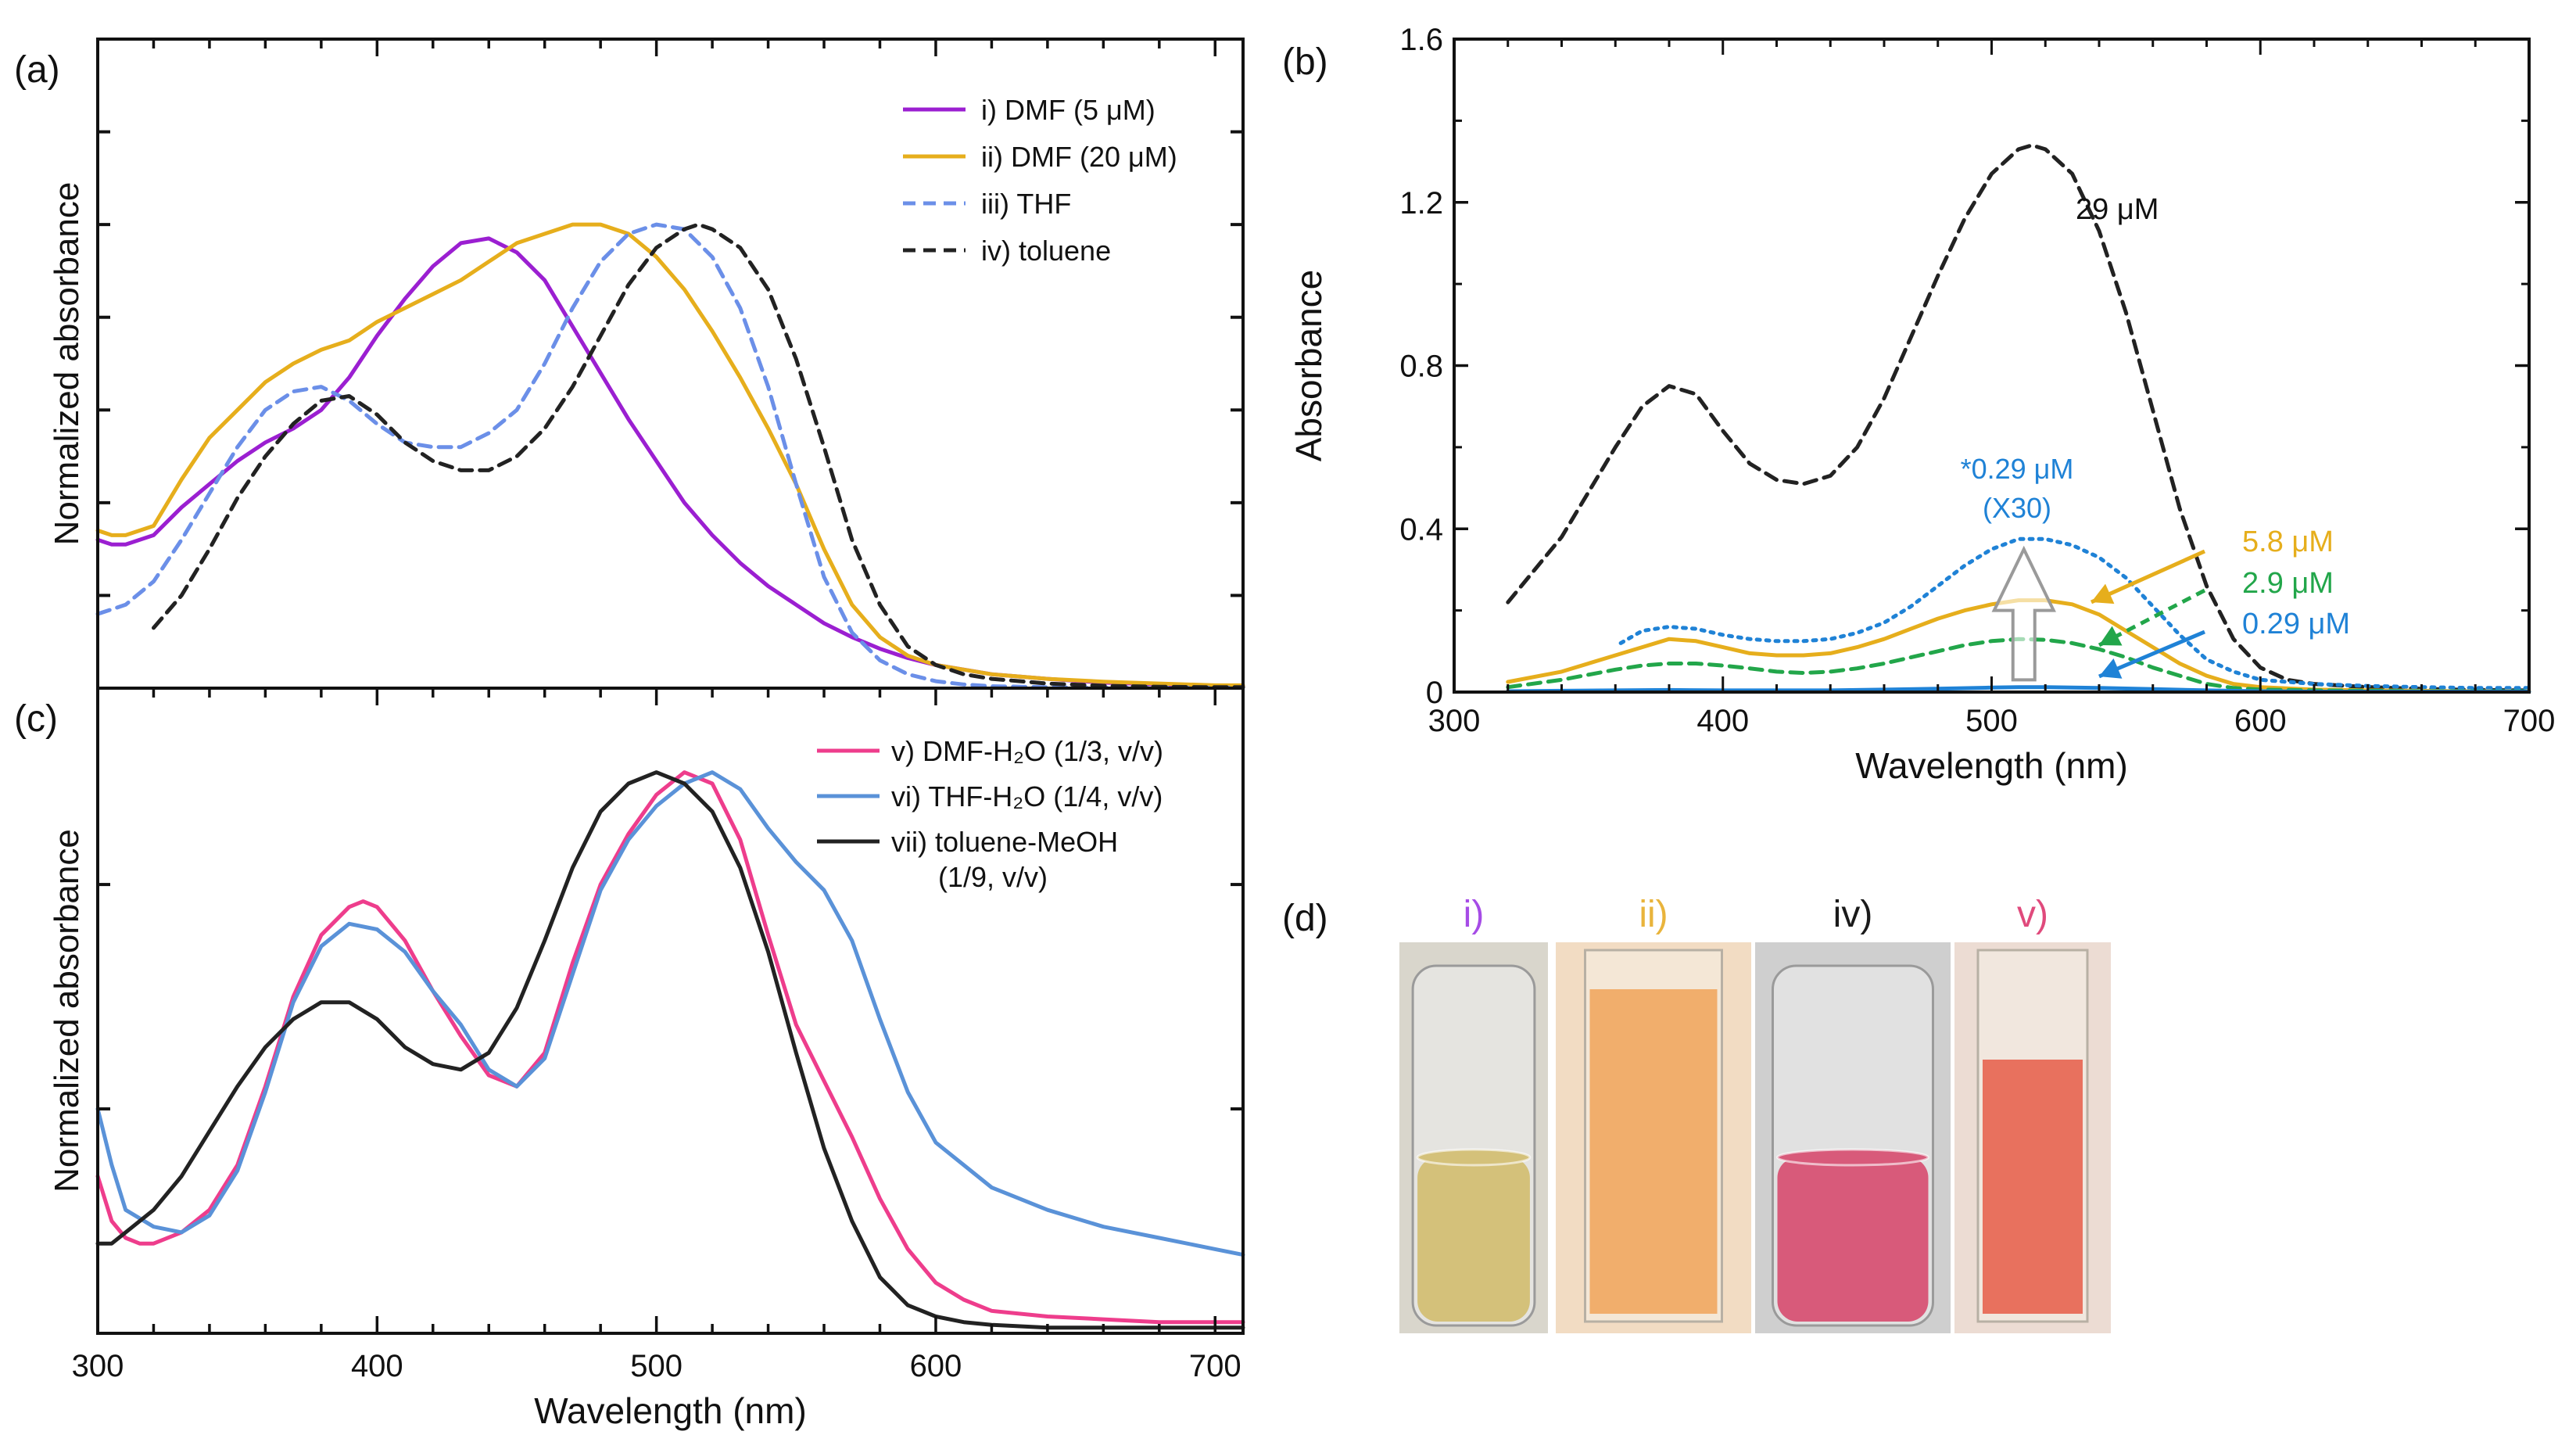 This screenshot has height=1442, width=2576. What do you see at coordinates (36, 719) in the screenshot?
I see `panel-label-c: (c)` at bounding box center [36, 719].